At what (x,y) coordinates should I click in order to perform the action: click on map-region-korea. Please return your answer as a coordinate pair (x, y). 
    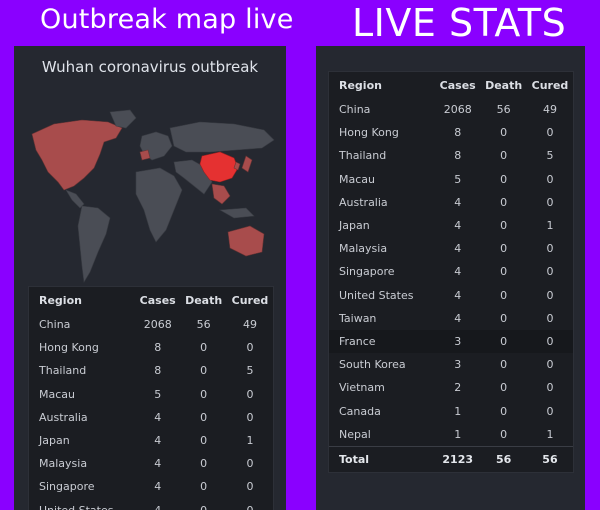
    Looking at the image, I should click on (237, 166).